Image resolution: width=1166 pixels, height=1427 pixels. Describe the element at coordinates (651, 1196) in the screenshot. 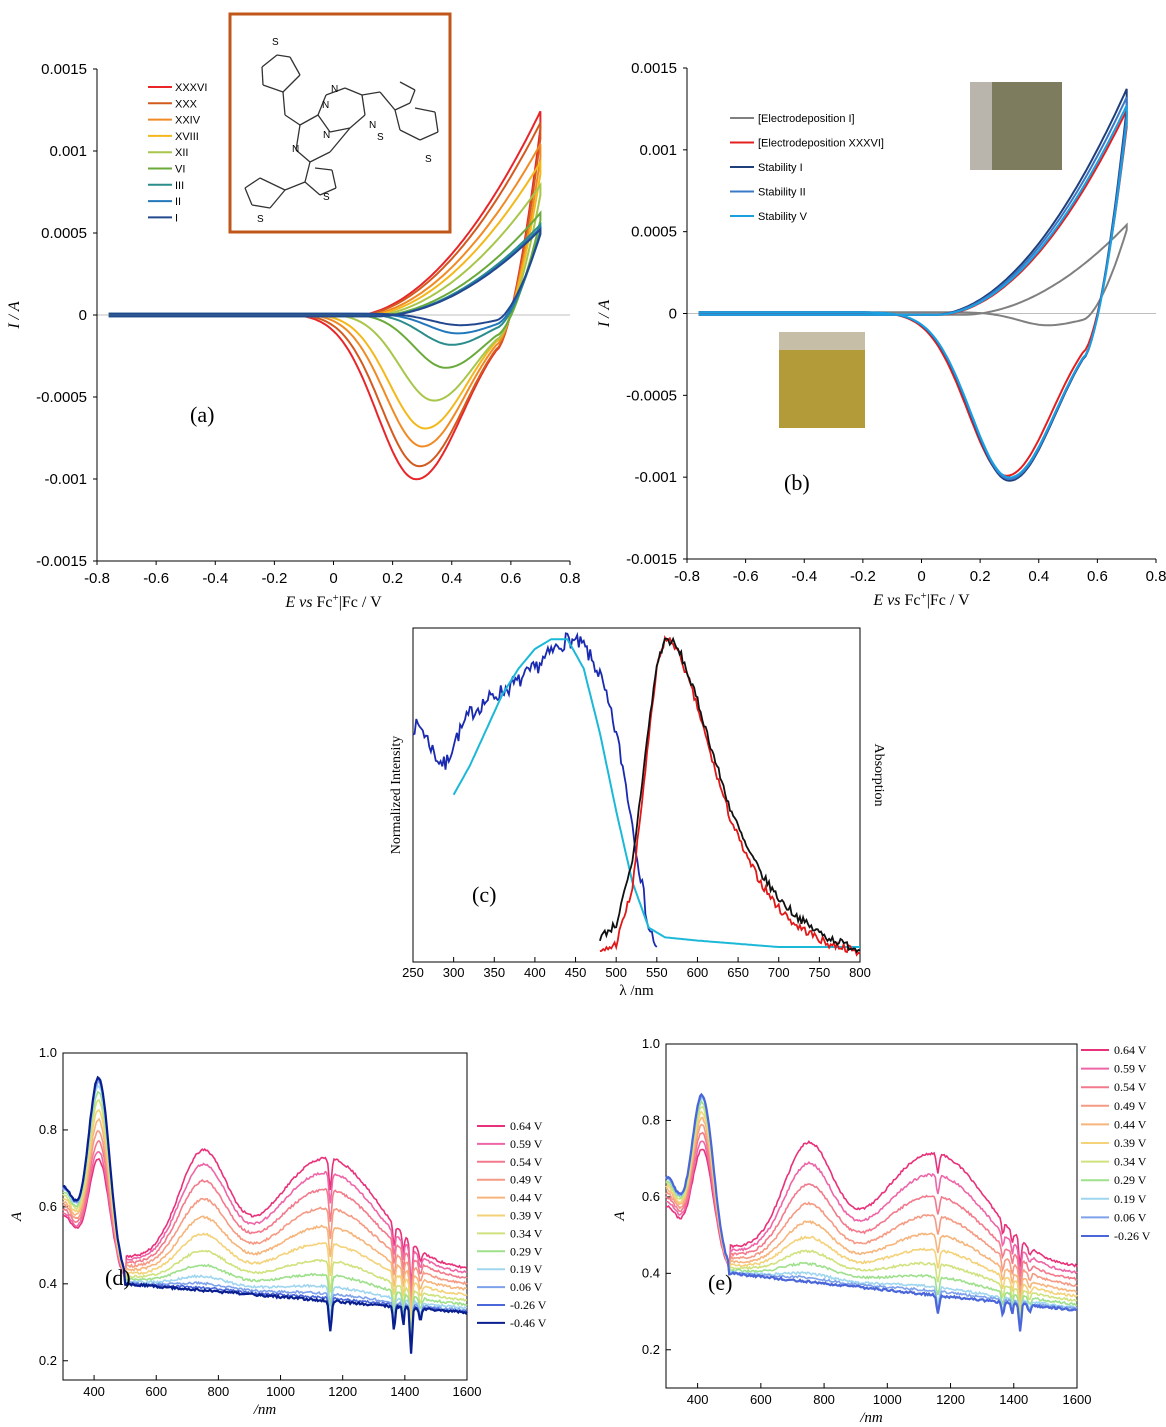

I see `y-tick-label: 0.6` at that location.